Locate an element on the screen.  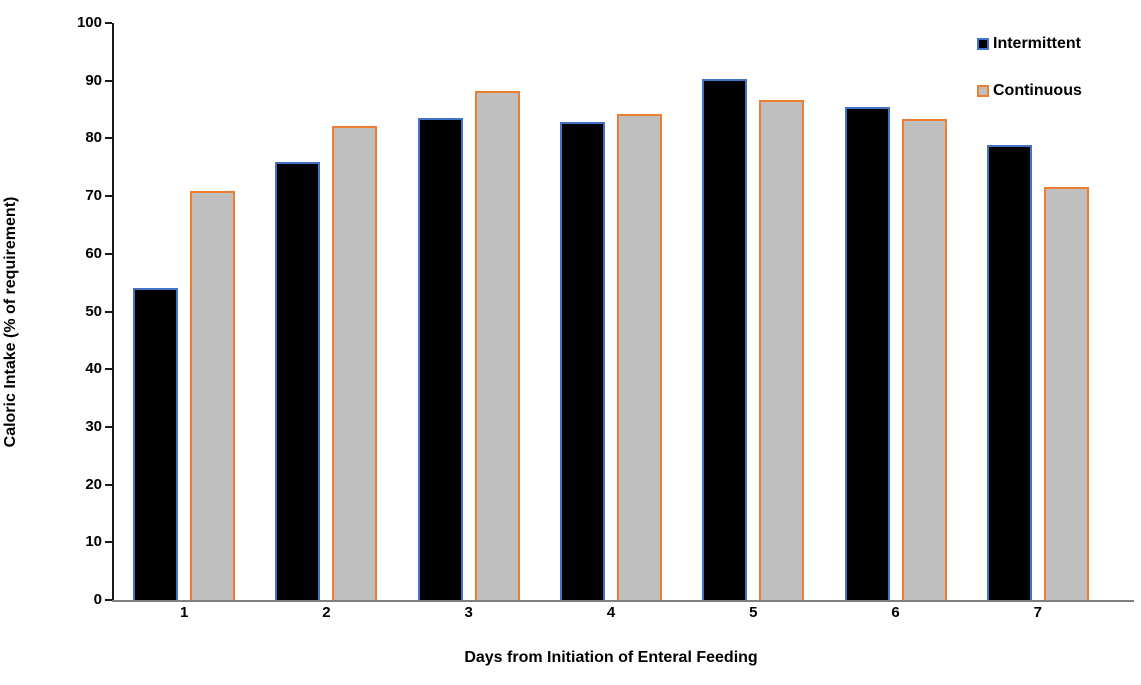
legend-item-continuous: Continuous is located at coordinates (1029, 90).